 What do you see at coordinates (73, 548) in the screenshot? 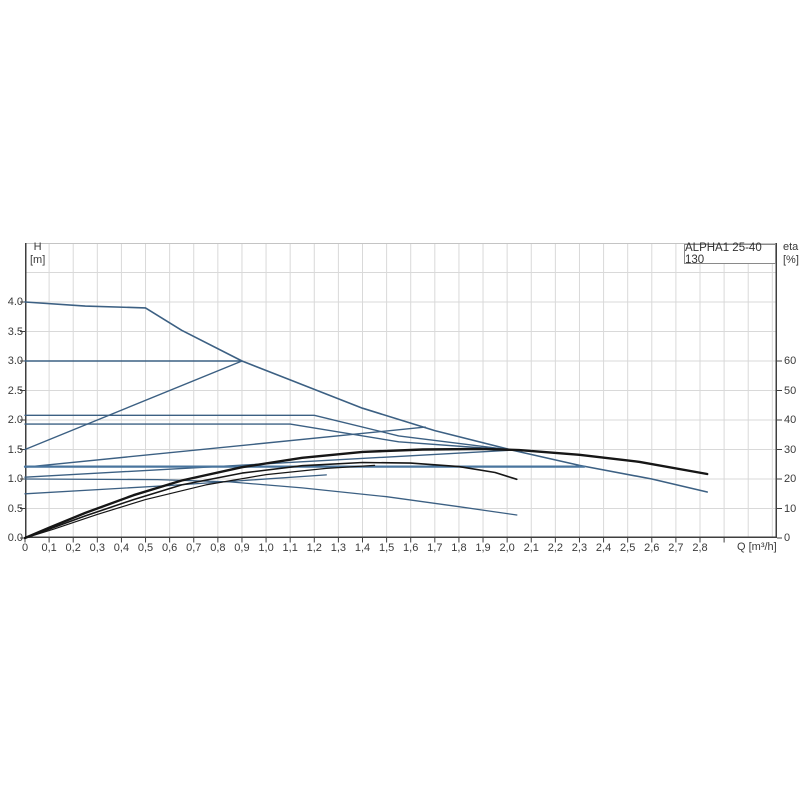
I see `x-tick-label: 0,2` at bounding box center [73, 548].